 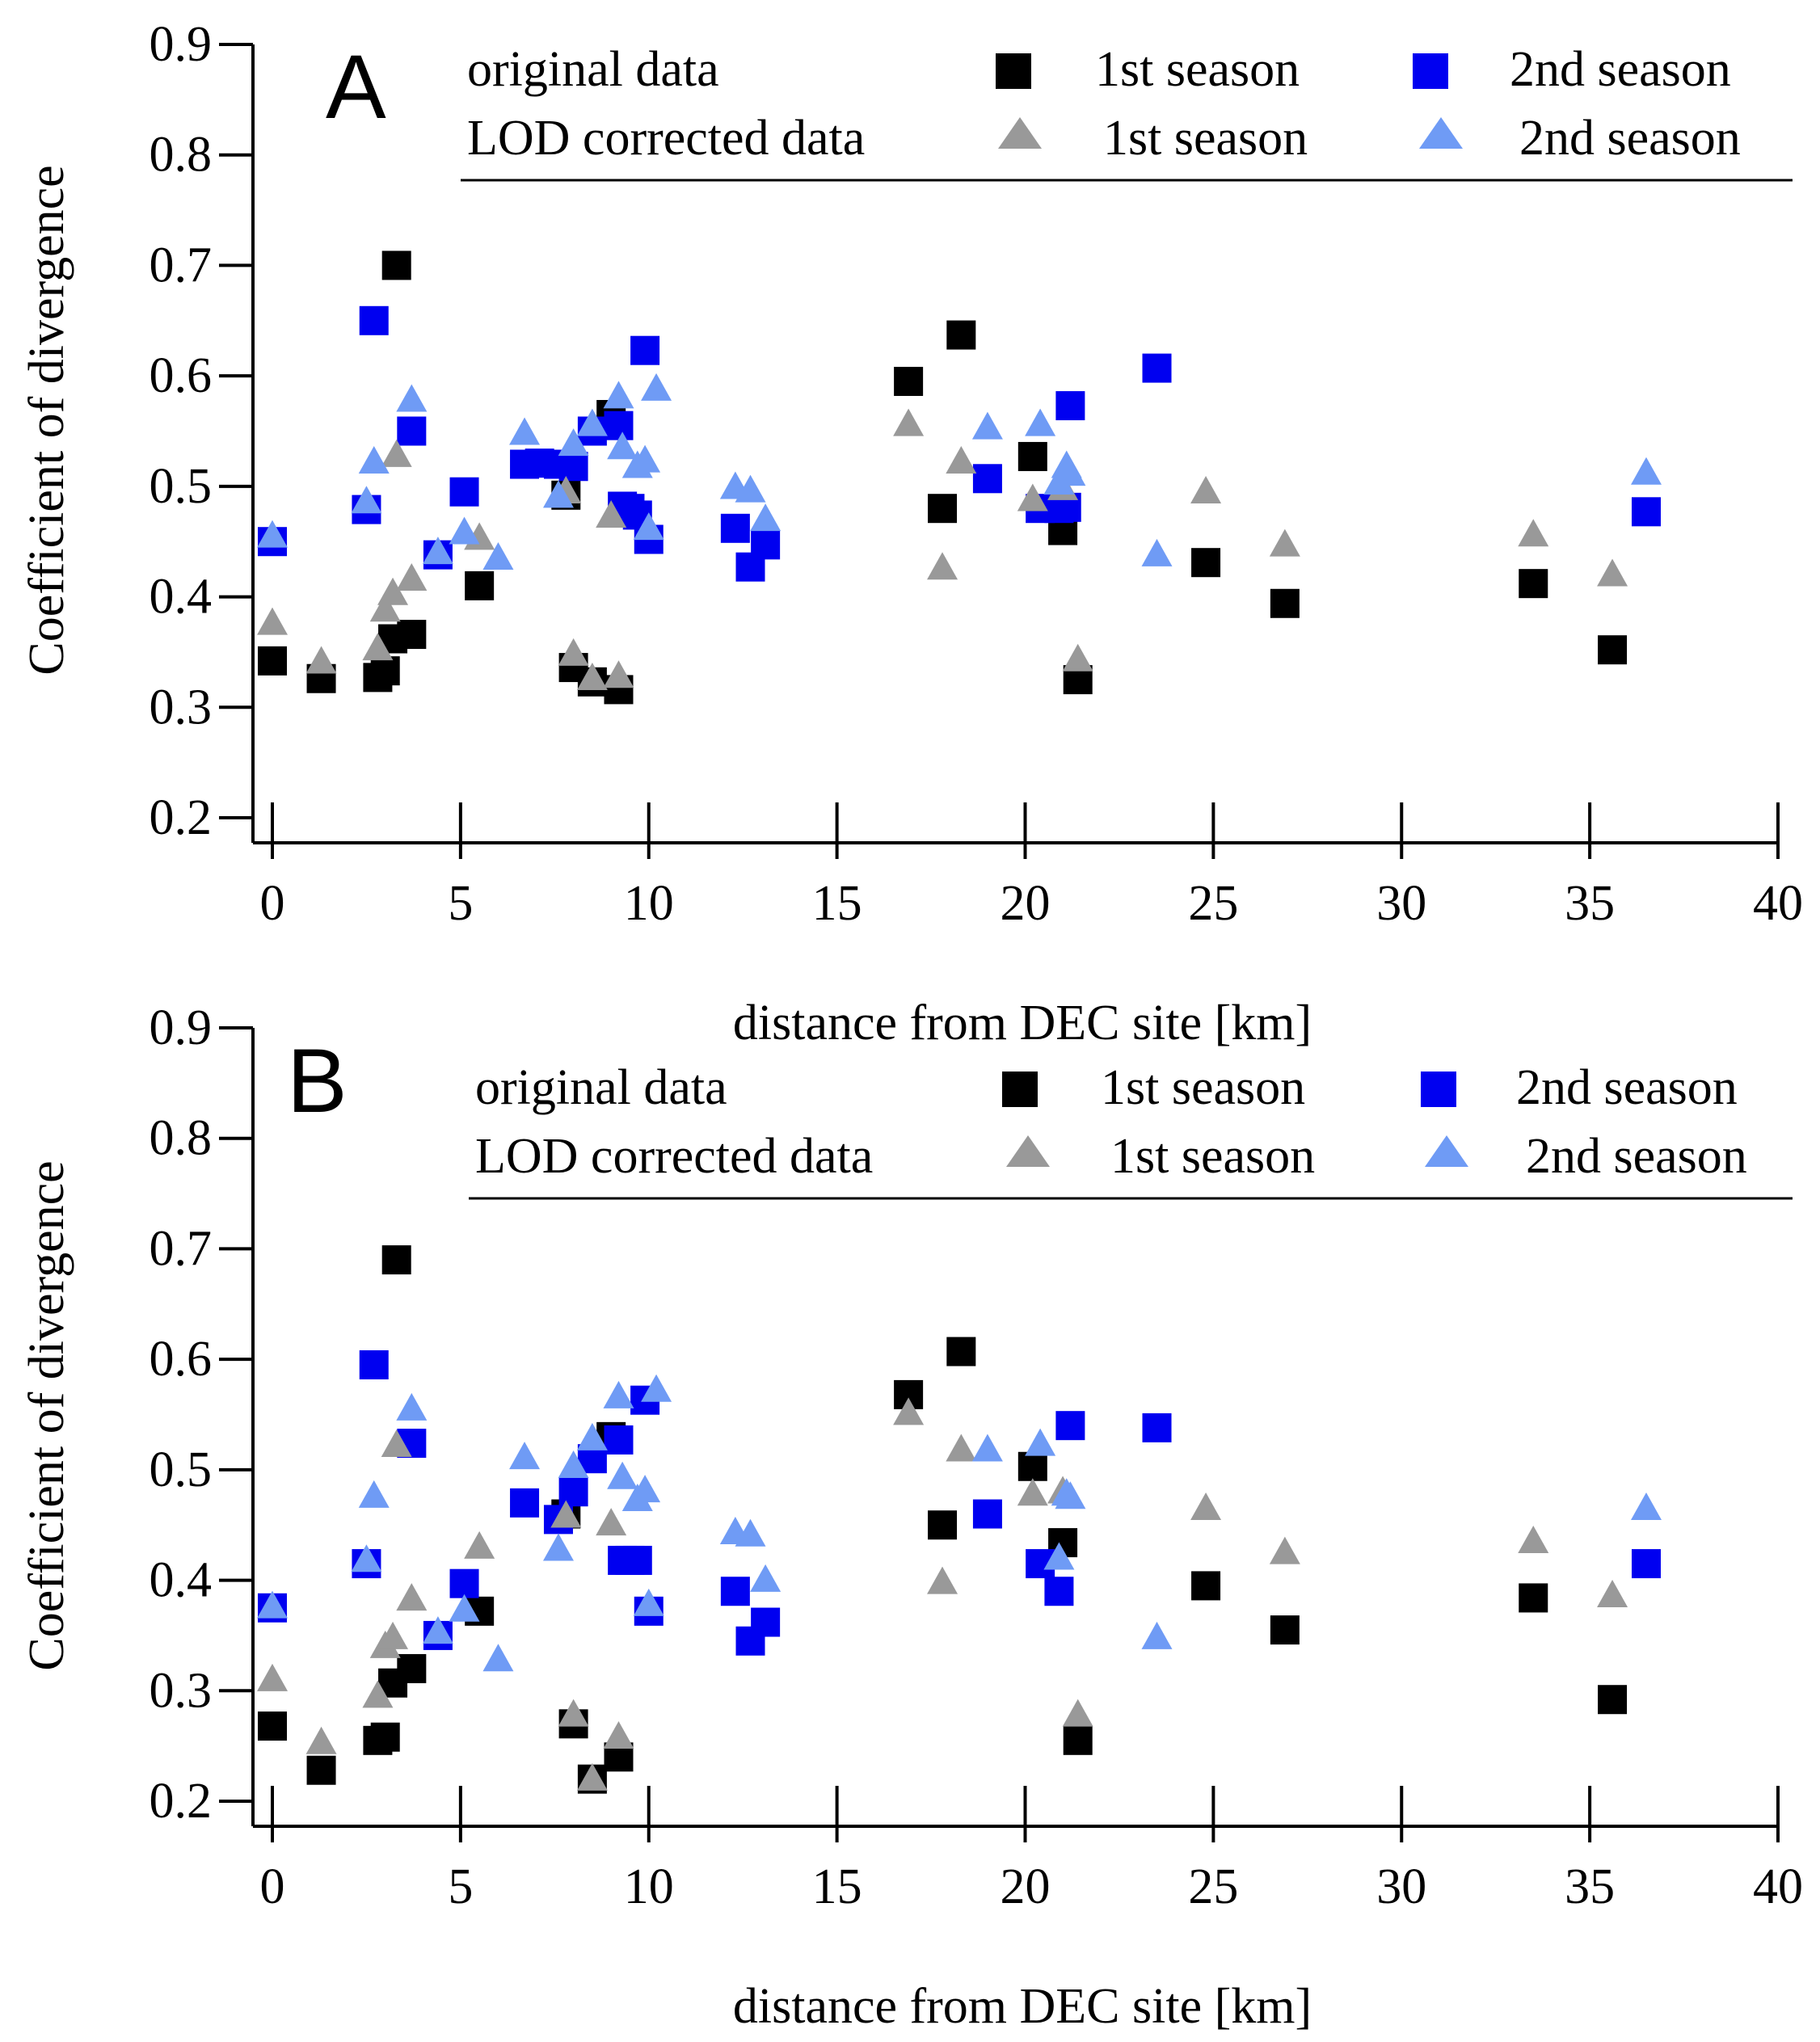 What do you see at coordinates (1031, 1850) in the screenshot?
I see `x-ticks: 0 5 10 15 20 25 30 35 40` at bounding box center [1031, 1850].